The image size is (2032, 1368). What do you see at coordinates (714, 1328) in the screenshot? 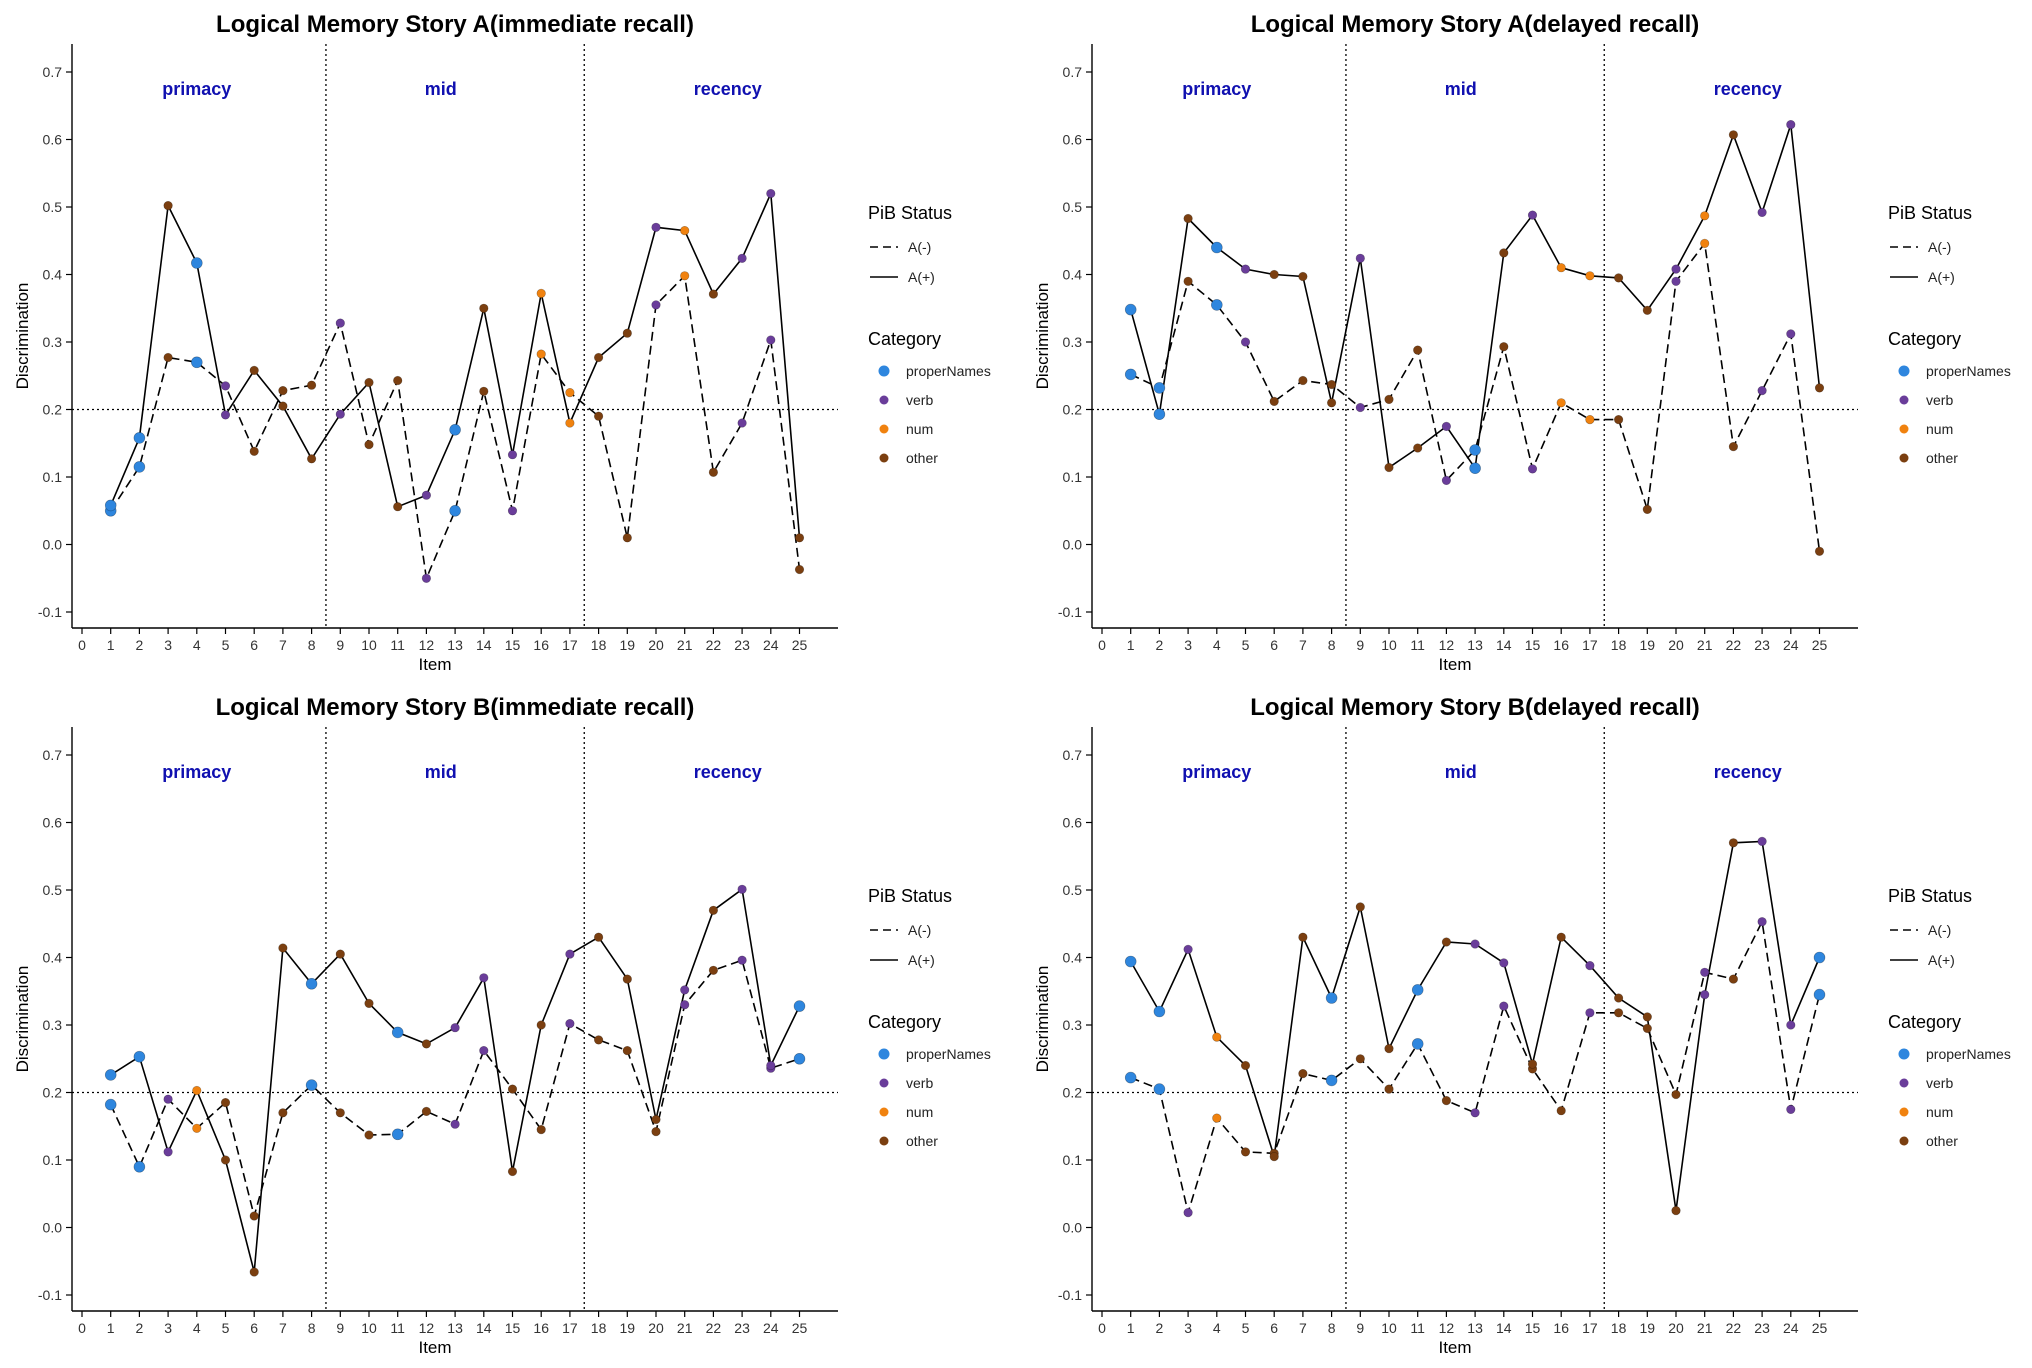
I see `x-tick-label: 22` at bounding box center [714, 1328].